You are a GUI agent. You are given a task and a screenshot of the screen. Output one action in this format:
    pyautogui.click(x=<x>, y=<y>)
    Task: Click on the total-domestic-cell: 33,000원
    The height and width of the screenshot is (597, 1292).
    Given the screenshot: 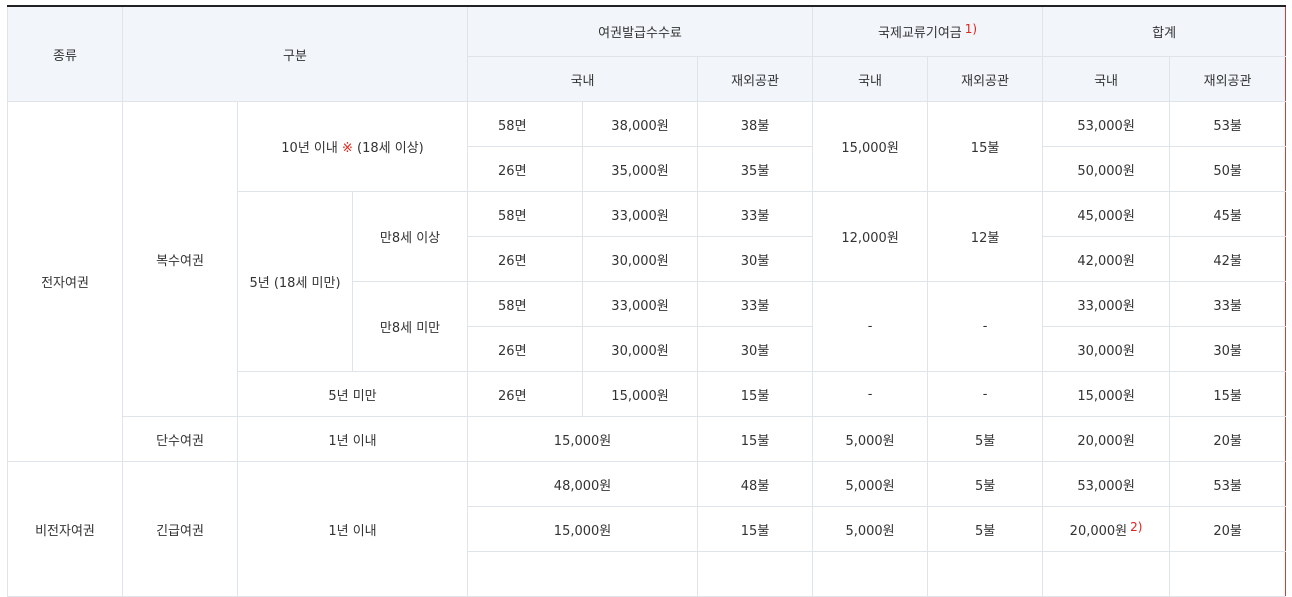 What is the action you would take?
    pyautogui.click(x=1106, y=304)
    